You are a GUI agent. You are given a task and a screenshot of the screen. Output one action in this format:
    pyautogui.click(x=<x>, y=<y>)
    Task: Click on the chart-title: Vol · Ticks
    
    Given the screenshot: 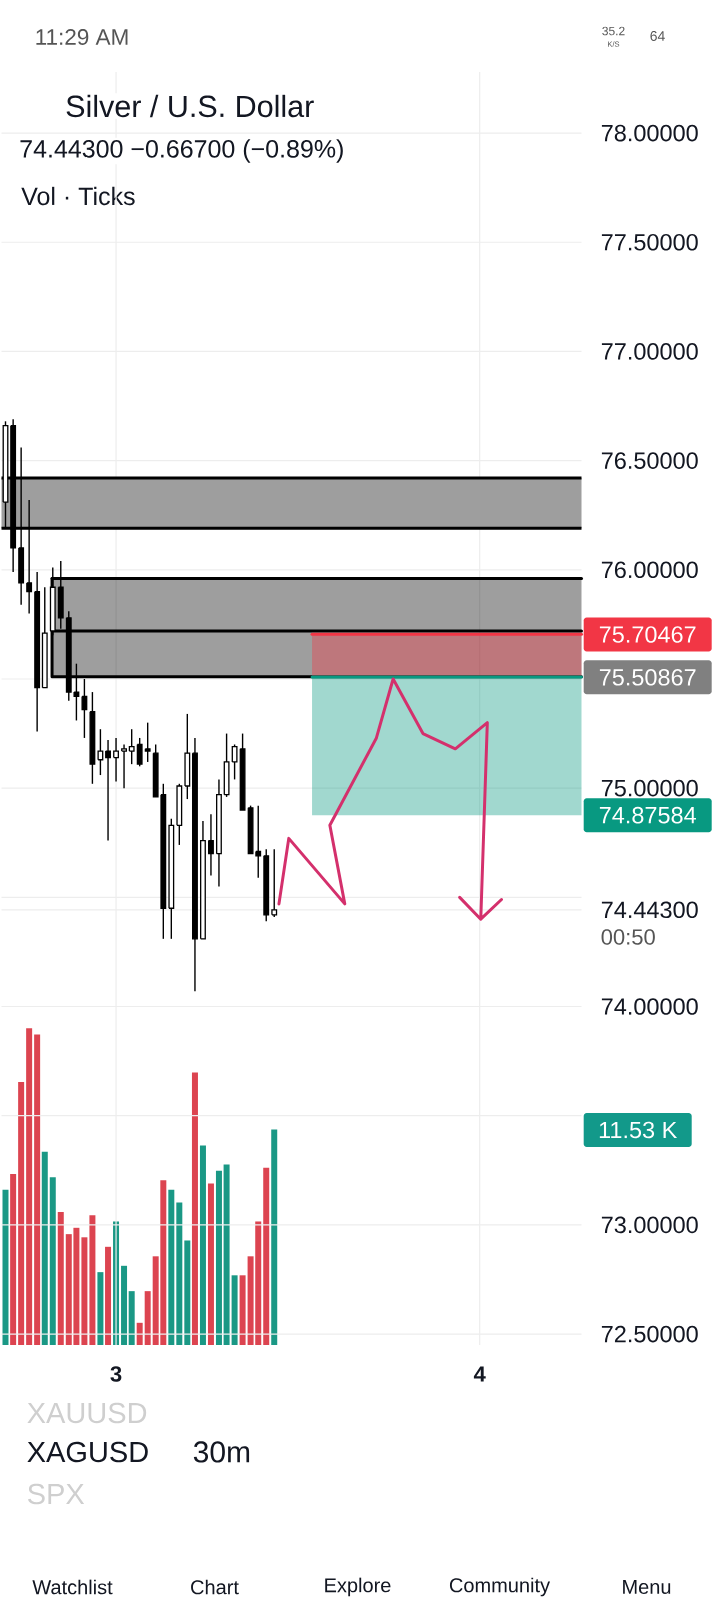 What is the action you would take?
    pyautogui.click(x=78, y=196)
    